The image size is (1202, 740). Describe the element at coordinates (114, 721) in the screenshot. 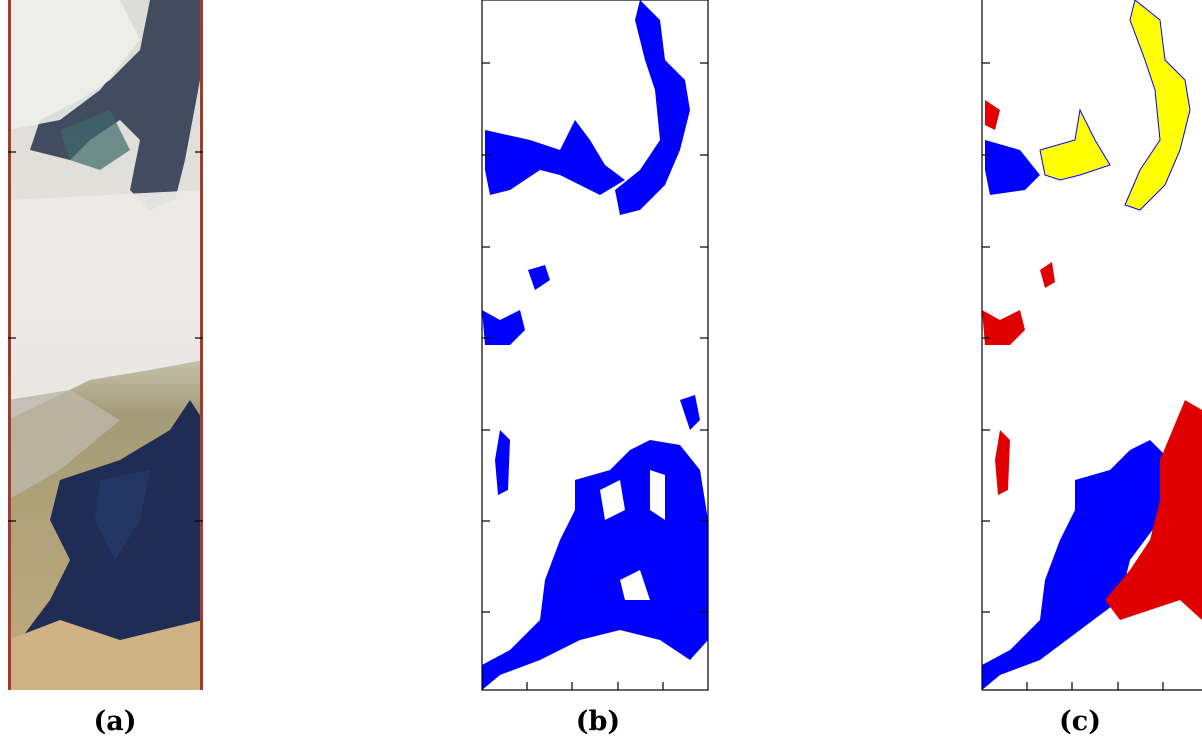

I see `panel-label: (a)` at that location.